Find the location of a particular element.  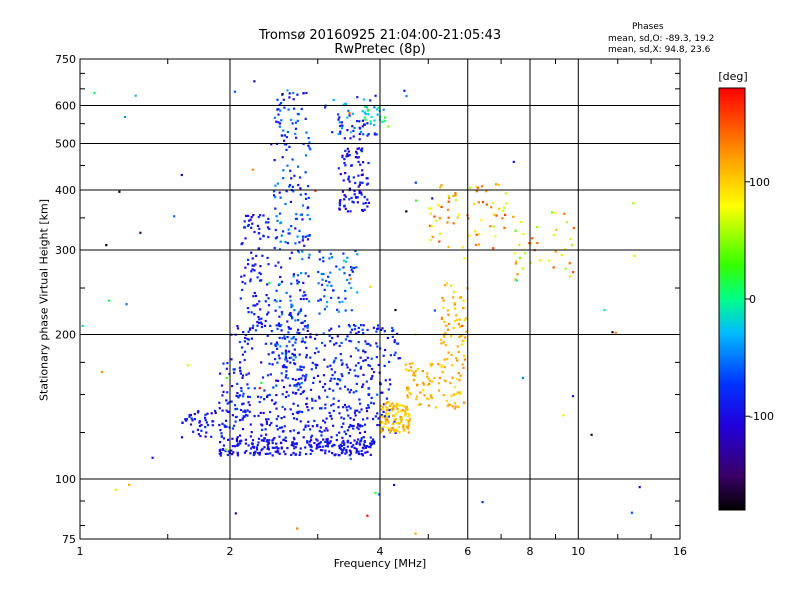

y-tick-label: 300 is located at coordinates (65, 250).